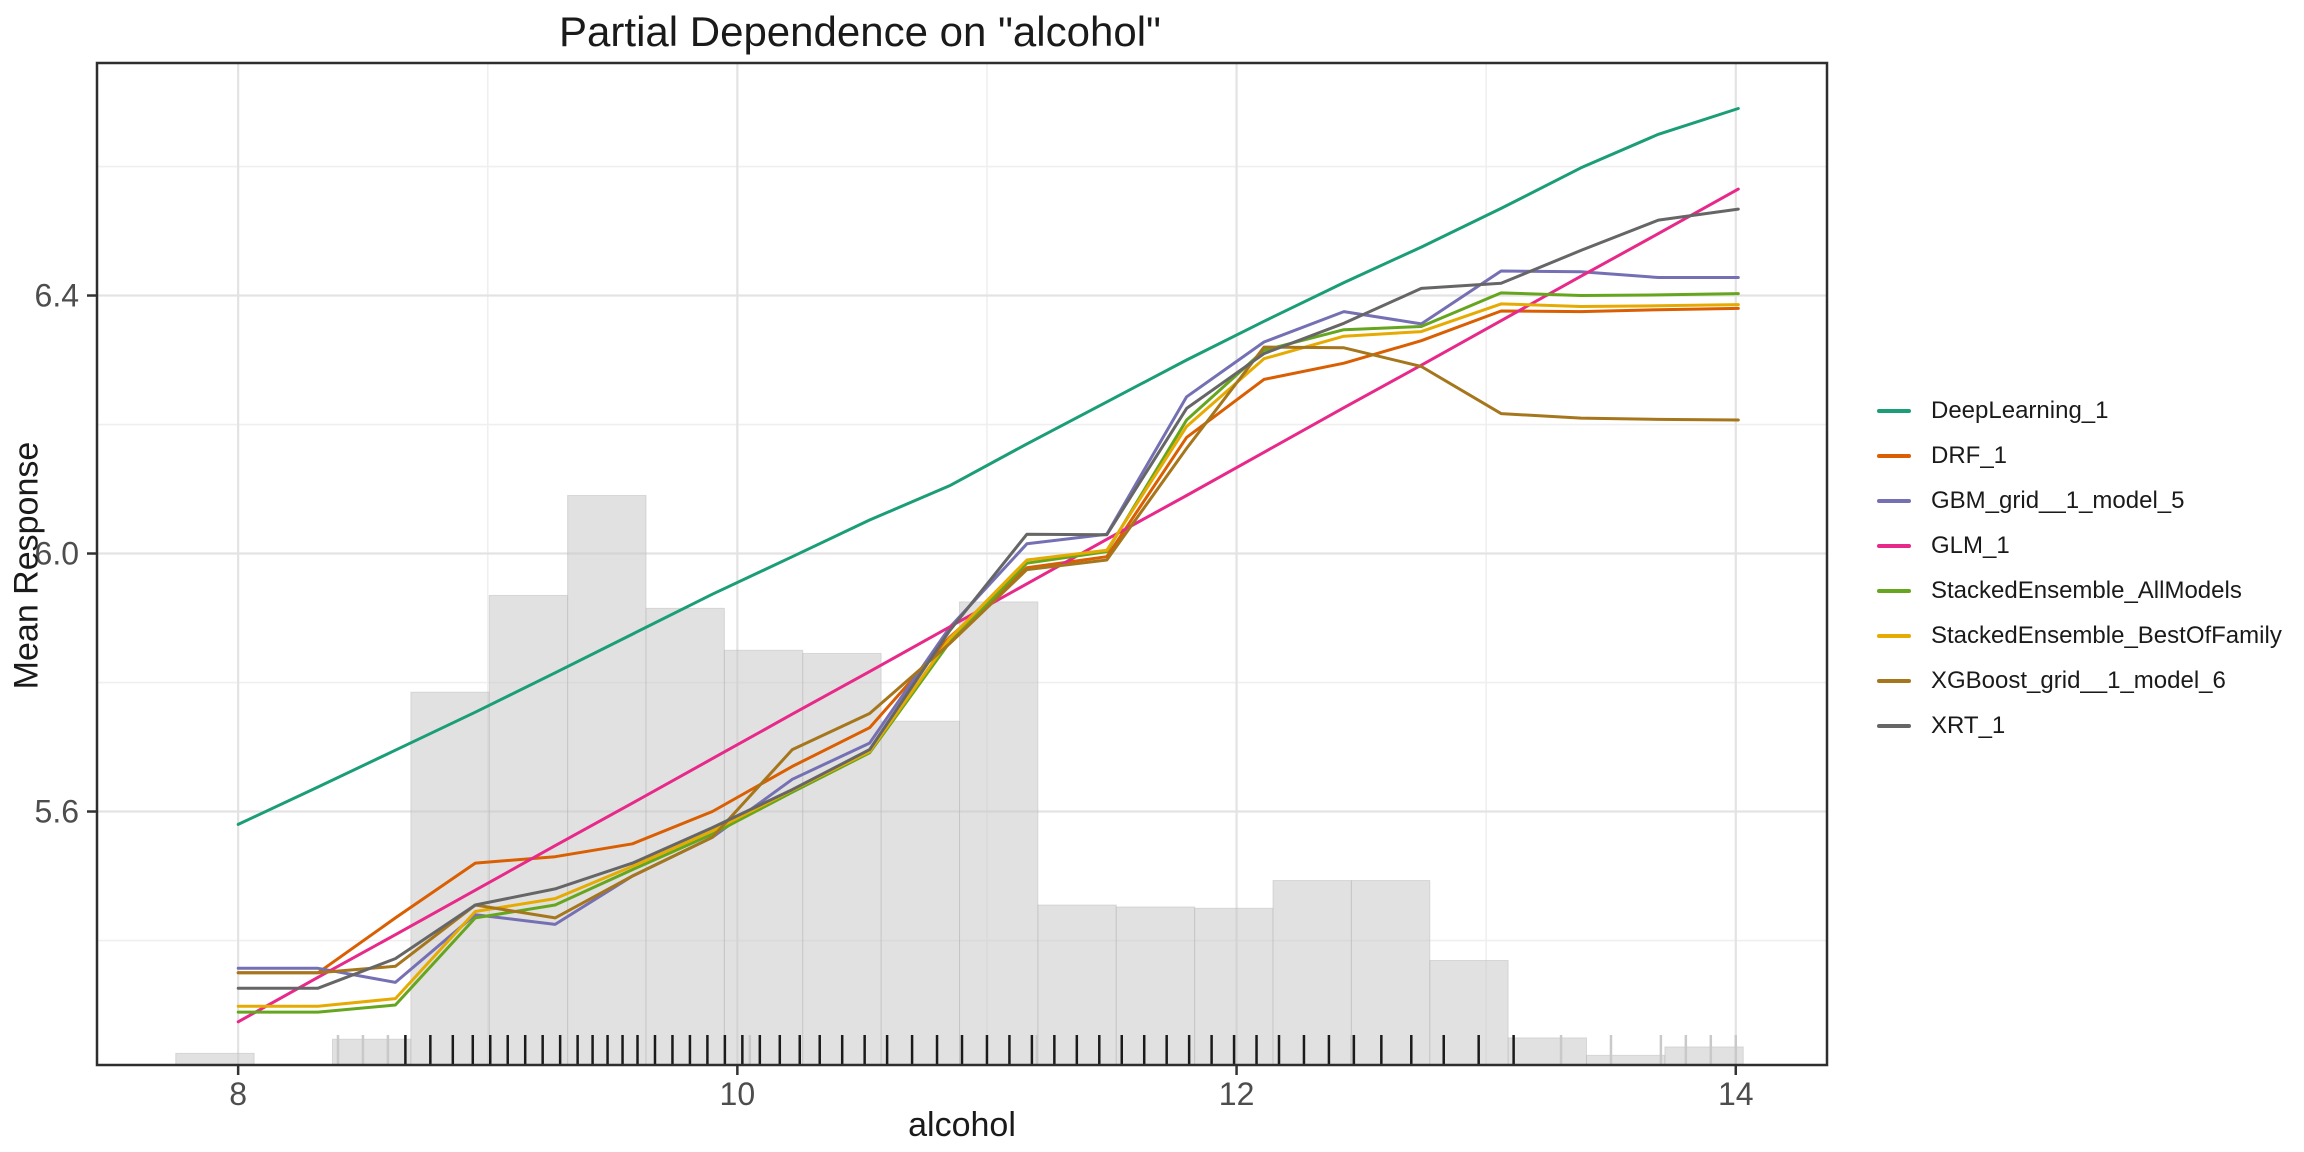  I want to click on legend-item: DeepLearning_1, so click(2079, 410).